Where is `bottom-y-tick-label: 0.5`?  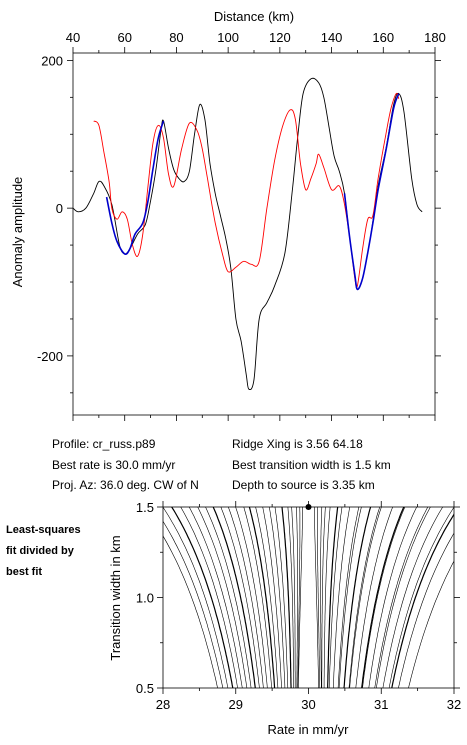
bottom-y-tick-label: 0.5 is located at coordinates (145, 688).